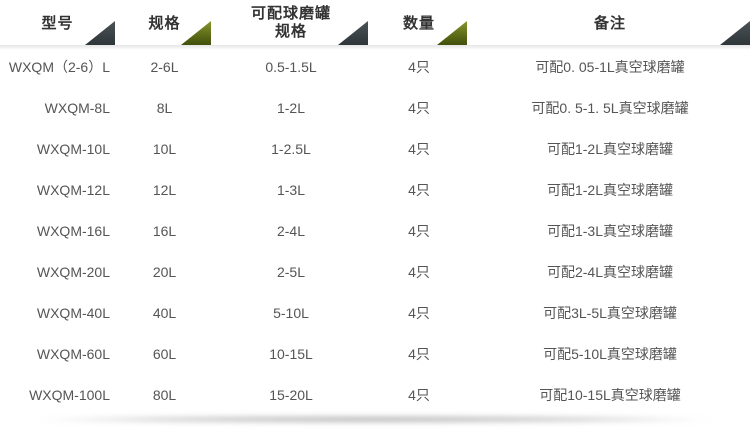  What do you see at coordinates (59, 67) in the screenshot?
I see `model-cell: WXQM（2-6）L` at bounding box center [59, 67].